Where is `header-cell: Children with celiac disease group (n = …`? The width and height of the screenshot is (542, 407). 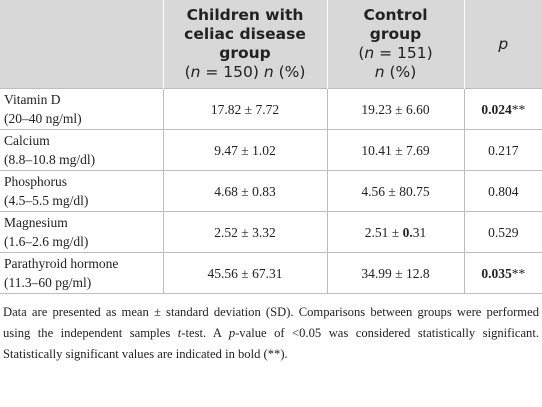 header-cell: Children with celiac disease group (n = … is located at coordinates (244, 44).